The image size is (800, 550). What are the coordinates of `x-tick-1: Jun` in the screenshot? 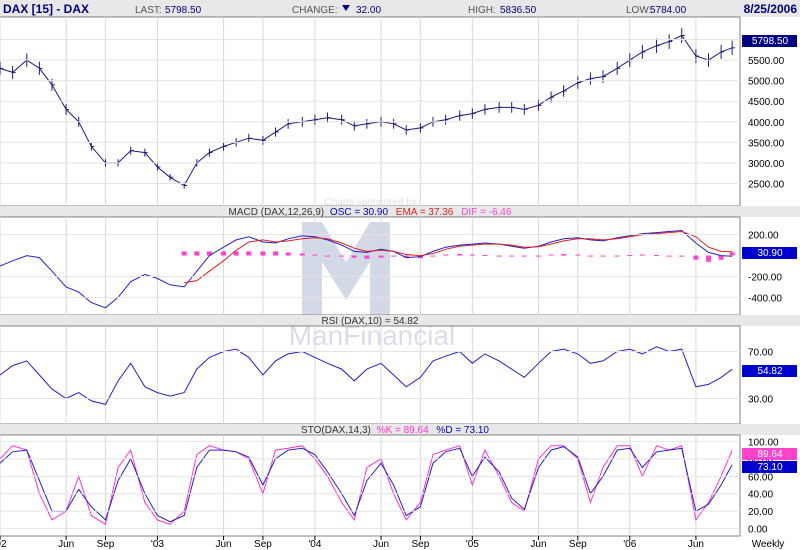 It's located at (66, 544).